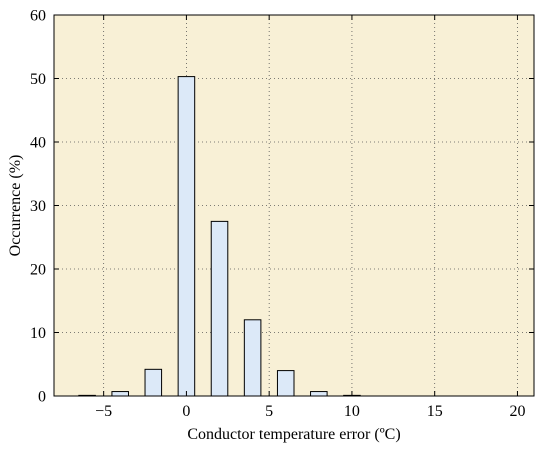  What do you see at coordinates (517, 411) in the screenshot?
I see `x-tick-label: 20` at bounding box center [517, 411].